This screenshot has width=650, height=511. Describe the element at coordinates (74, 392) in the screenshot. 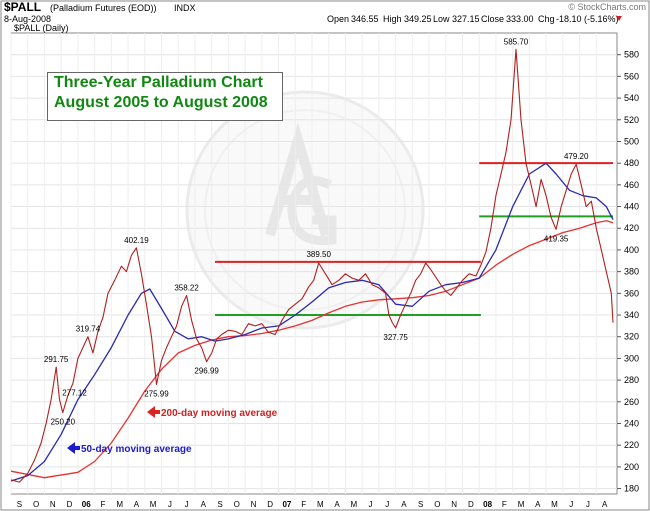

I see `data-label: 277.12` at that location.